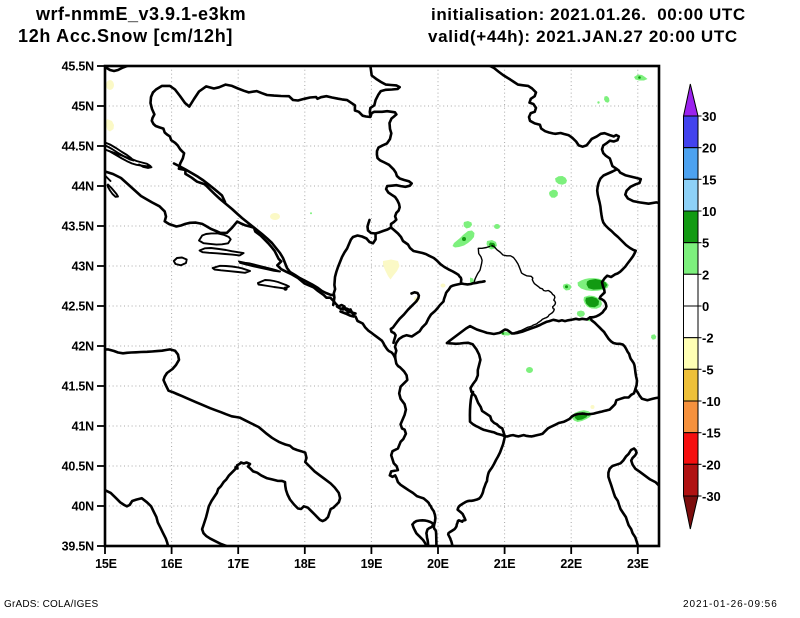  Describe the element at coordinates (709, 148) in the screenshot. I see `svg-text: 20` at that location.